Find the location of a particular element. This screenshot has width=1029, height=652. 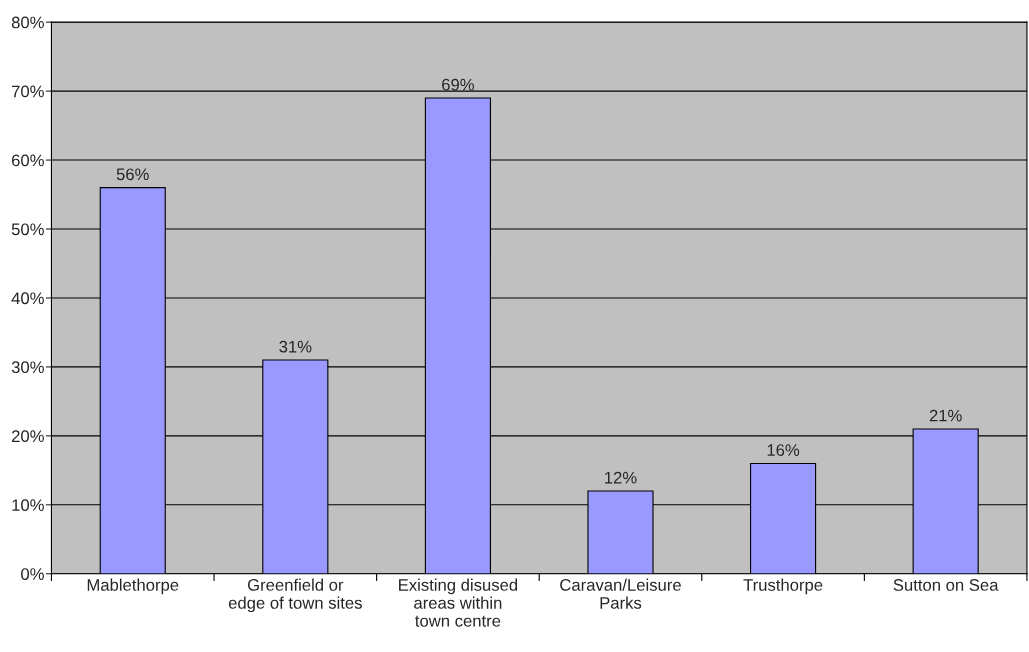

y-tick-label: 80% is located at coordinates (27, 22).